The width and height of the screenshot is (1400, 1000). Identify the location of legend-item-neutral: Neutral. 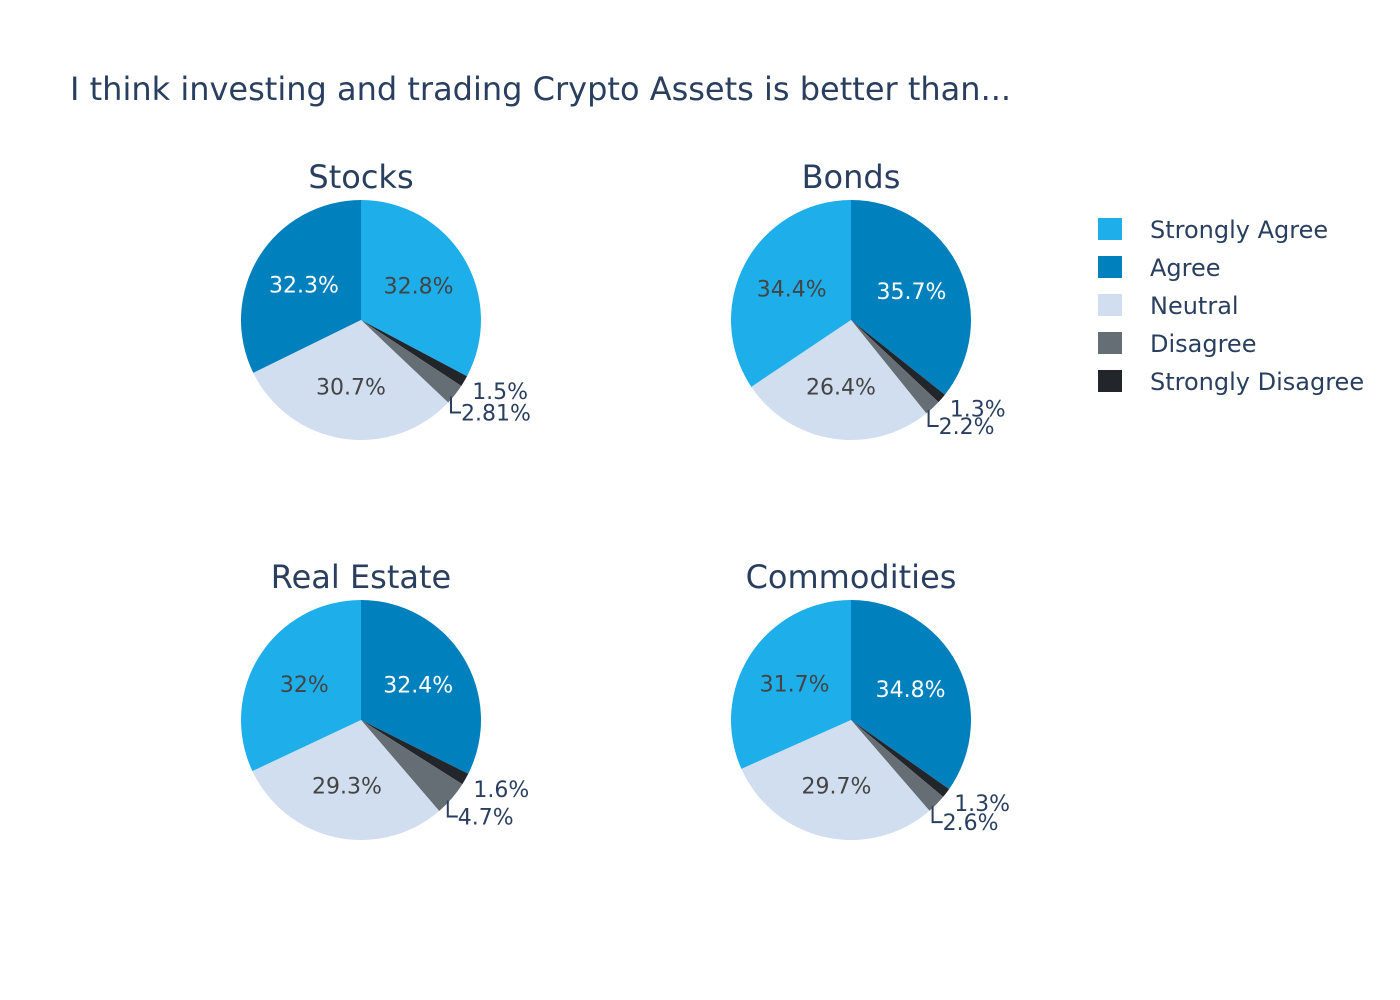
(1168, 306).